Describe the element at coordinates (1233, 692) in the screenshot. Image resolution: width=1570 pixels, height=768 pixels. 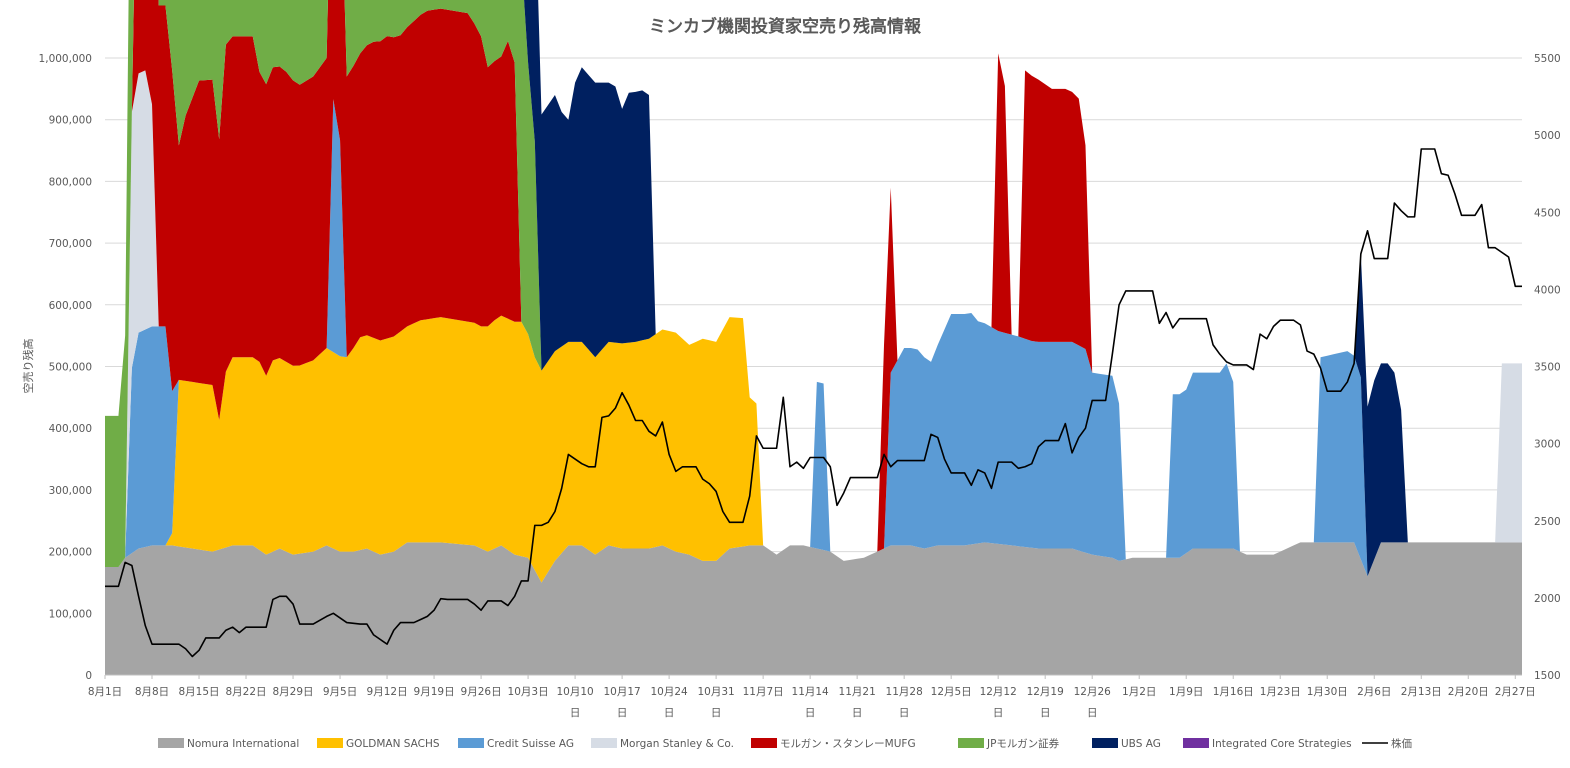
I see `x-tick-label: 1月16日` at that location.